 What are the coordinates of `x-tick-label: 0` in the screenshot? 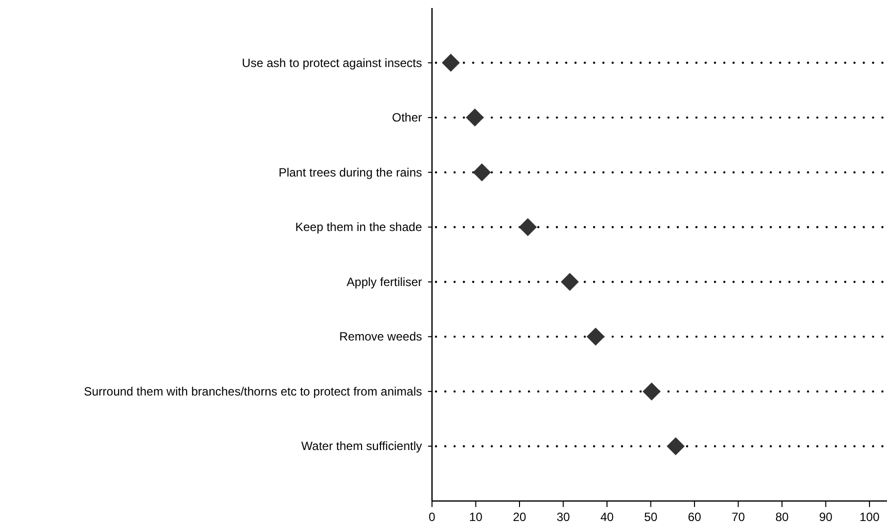 It's located at (432, 517).